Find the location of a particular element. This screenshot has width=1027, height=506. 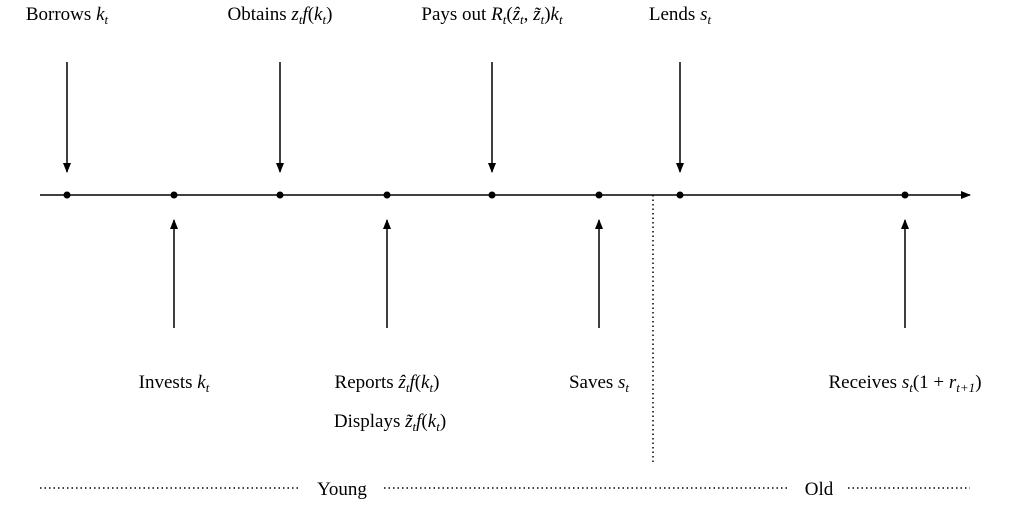

math-symbol: R is located at coordinates (496, 14).